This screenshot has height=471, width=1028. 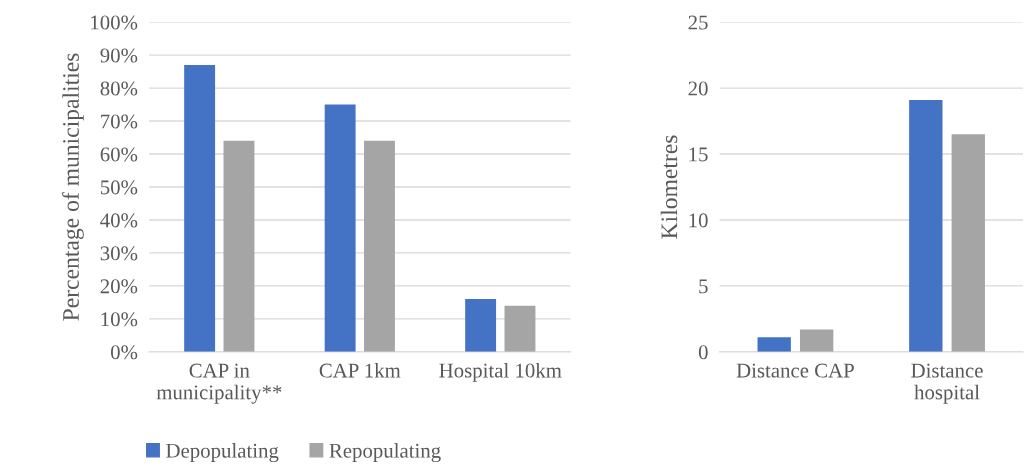 What do you see at coordinates (119, 88) in the screenshot?
I see `y-tick-label: 80%` at bounding box center [119, 88].